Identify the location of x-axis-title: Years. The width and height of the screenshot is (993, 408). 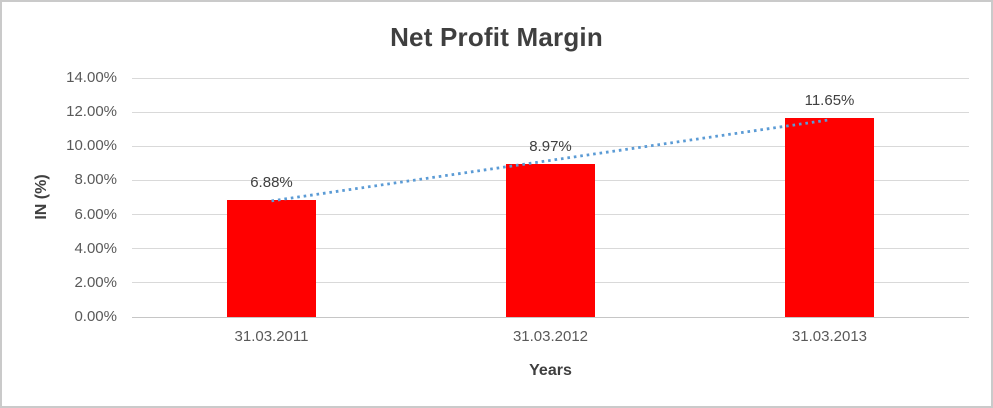
(550, 370).